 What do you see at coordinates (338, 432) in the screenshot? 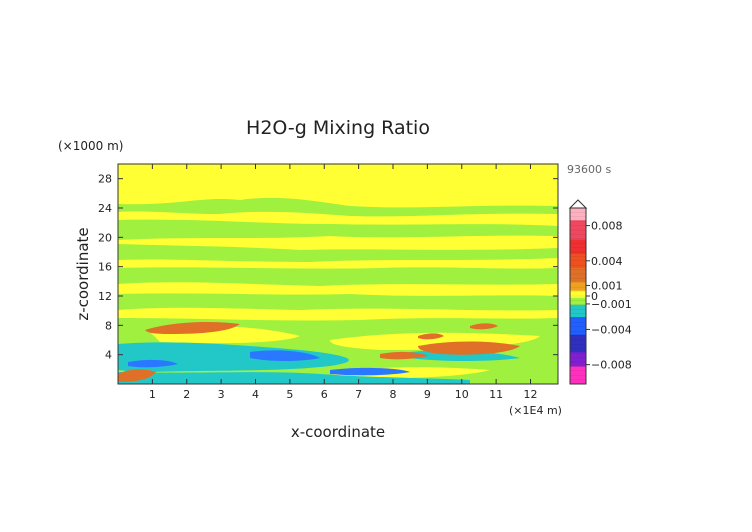
I see `x-axis-label: x-coordinate` at bounding box center [338, 432].